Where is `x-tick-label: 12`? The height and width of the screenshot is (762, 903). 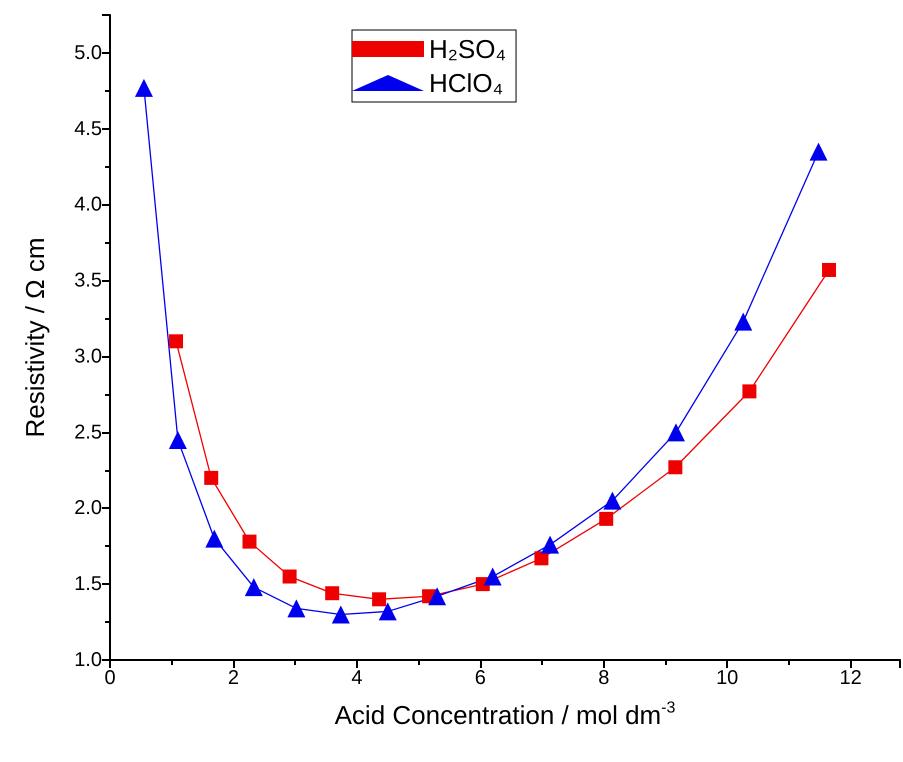 x-tick-label: 12 is located at coordinates (851, 678).